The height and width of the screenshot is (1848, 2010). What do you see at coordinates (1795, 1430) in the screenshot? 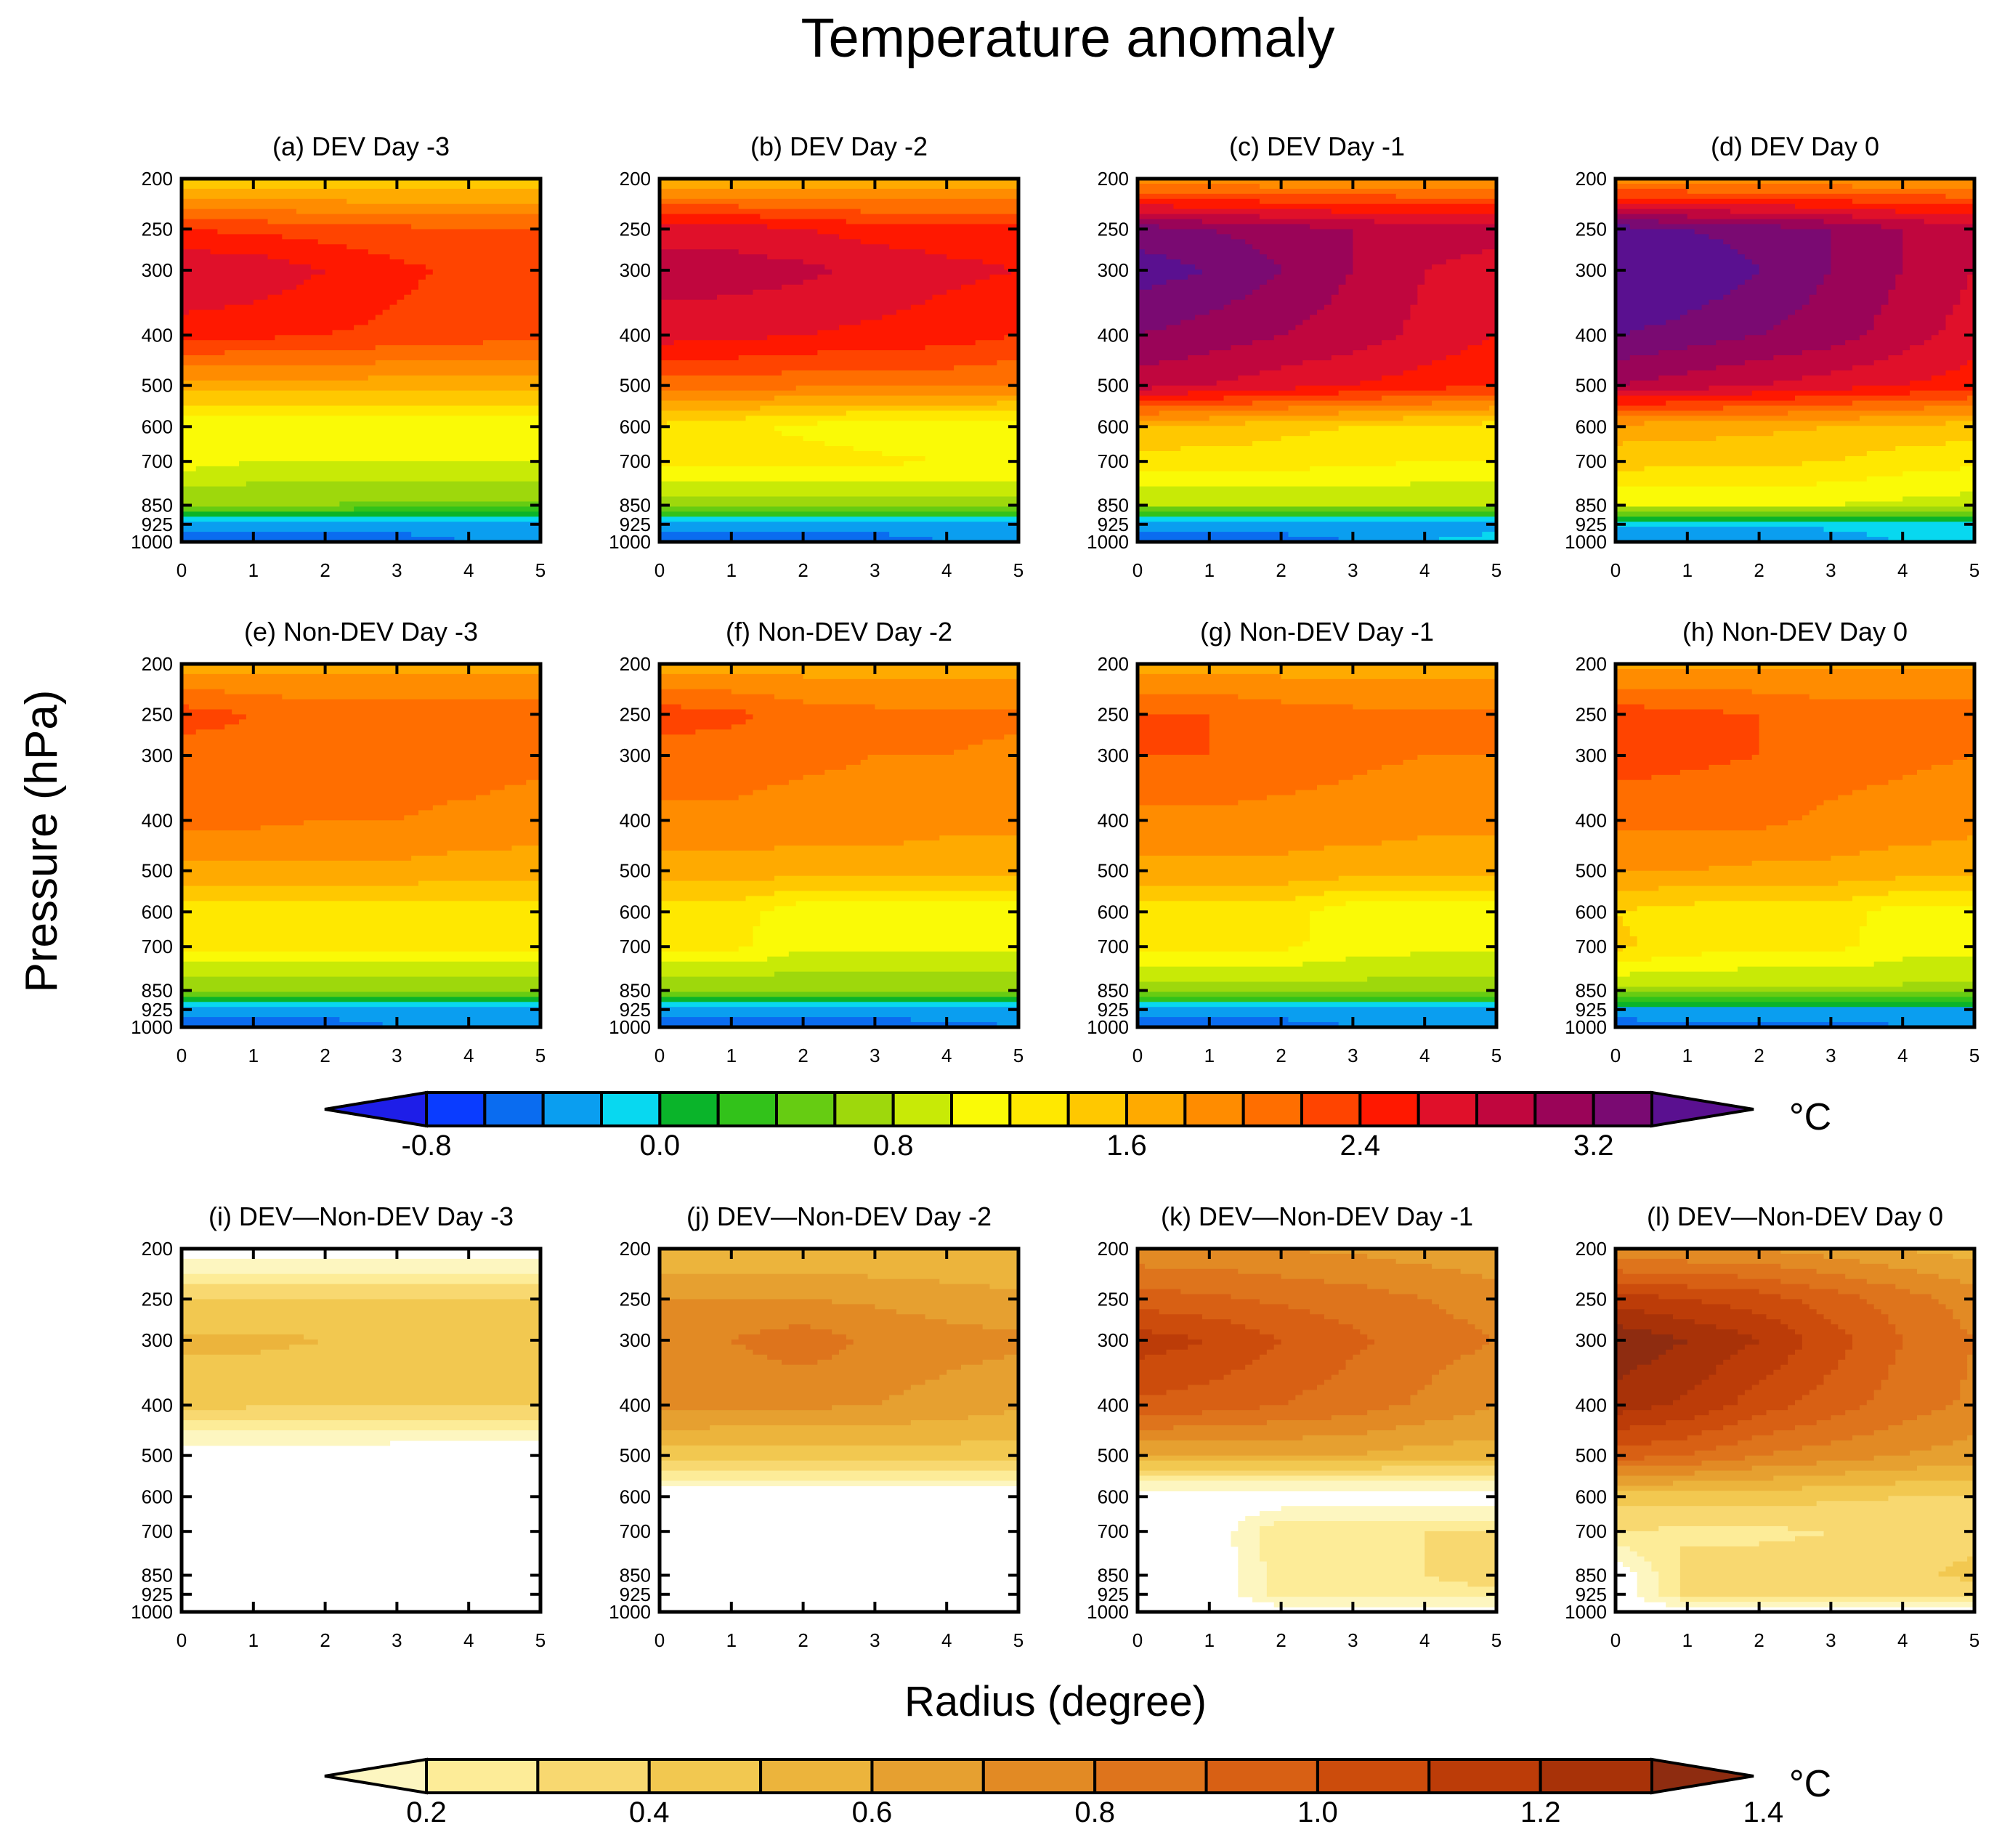
I see `panel-frame` at bounding box center [1795, 1430].